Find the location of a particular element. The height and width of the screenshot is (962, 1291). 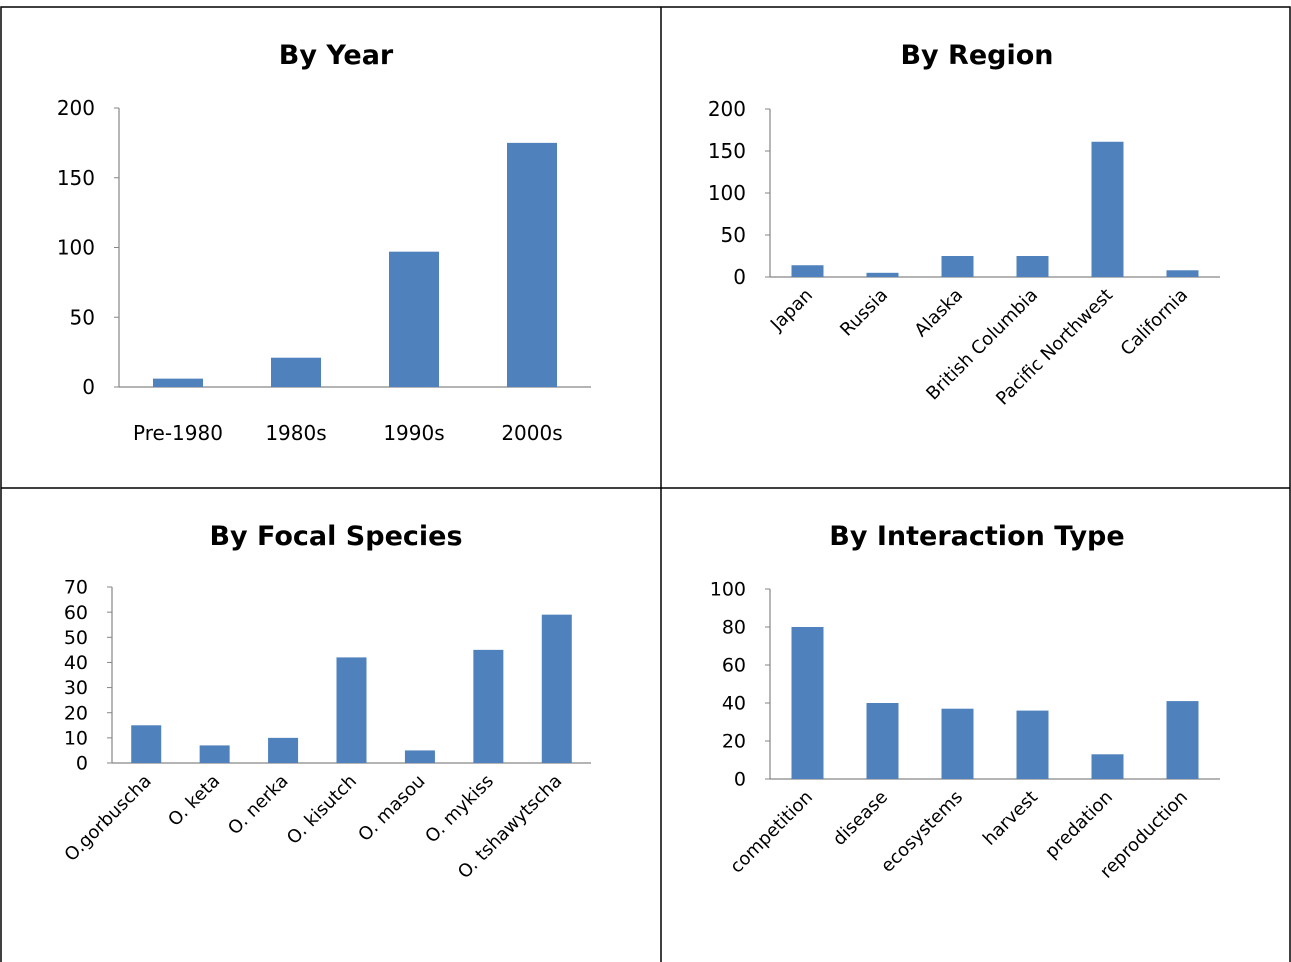

x-tick-label: disease is located at coordinates (860, 818).